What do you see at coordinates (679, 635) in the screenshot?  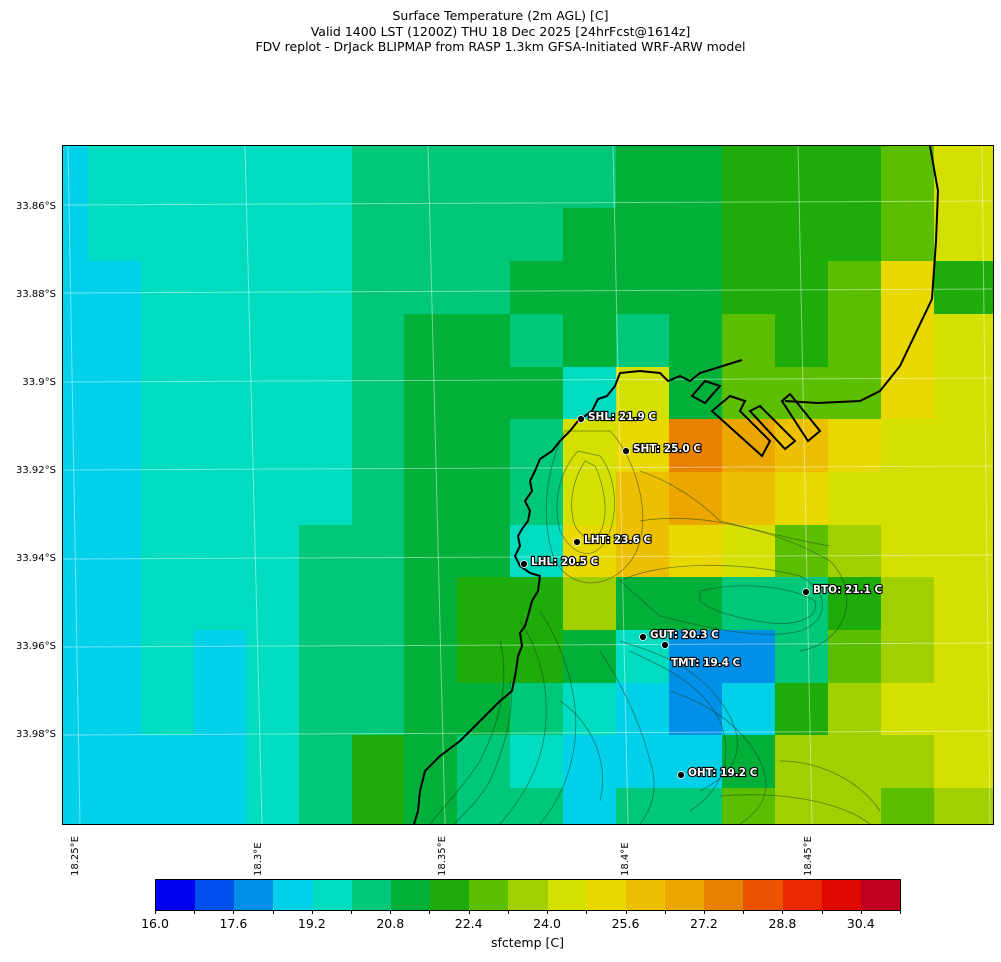 I see `station-gut: GUT: 20.3 C` at bounding box center [679, 635].